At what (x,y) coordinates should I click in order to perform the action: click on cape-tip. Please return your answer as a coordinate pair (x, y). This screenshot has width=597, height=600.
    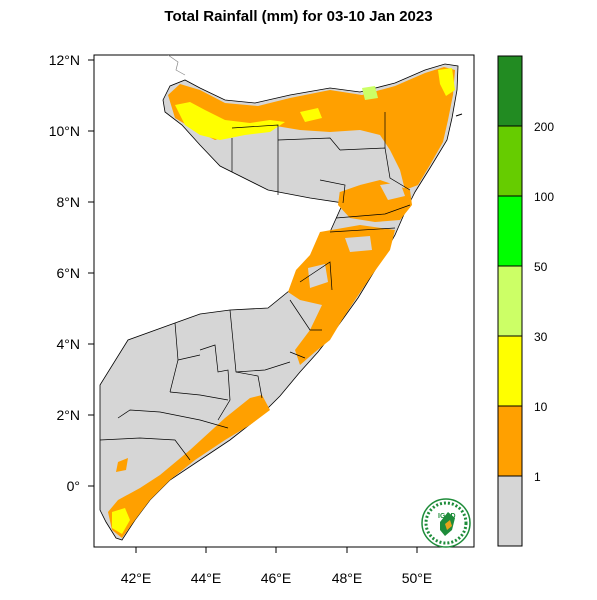
    Looking at the image, I should click on (459, 115).